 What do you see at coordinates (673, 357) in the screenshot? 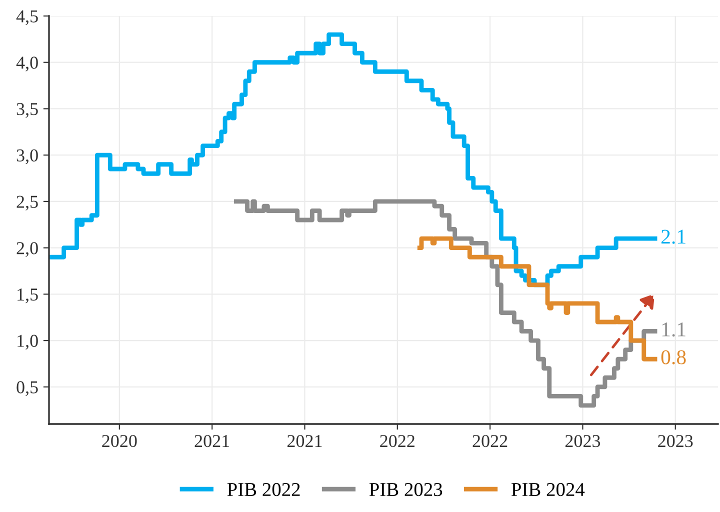
I see `data-label: 0.8` at bounding box center [673, 357].